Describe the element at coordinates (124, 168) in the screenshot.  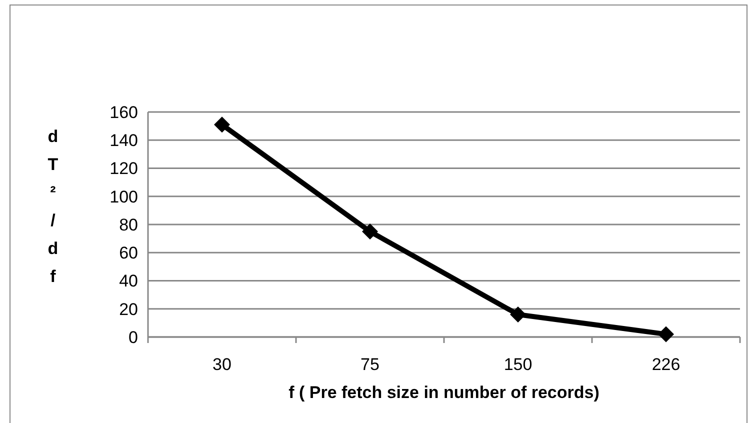
I see `y-tick-label: 120` at that location.